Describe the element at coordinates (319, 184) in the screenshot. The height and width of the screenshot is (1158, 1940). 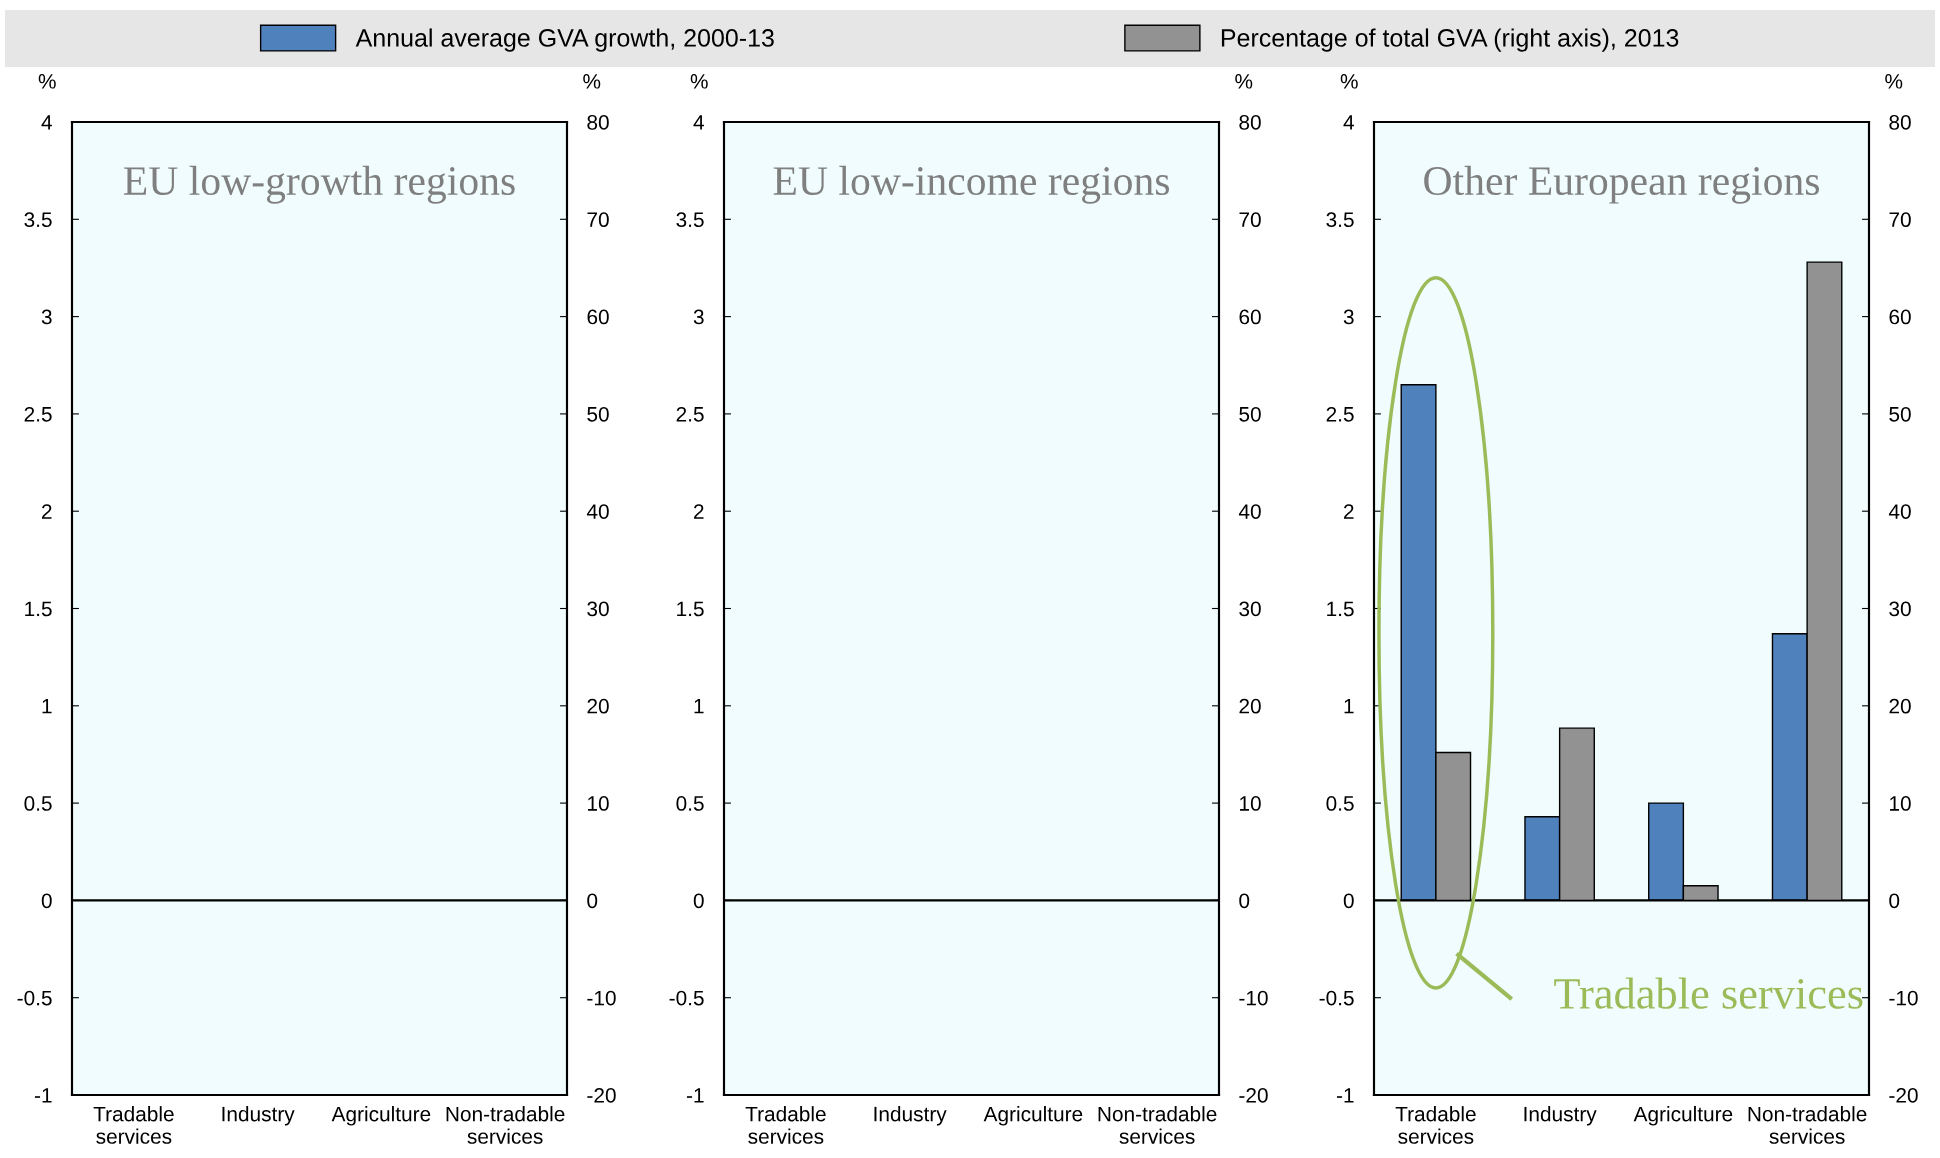
I see `text: EU low-growth regions` at that location.